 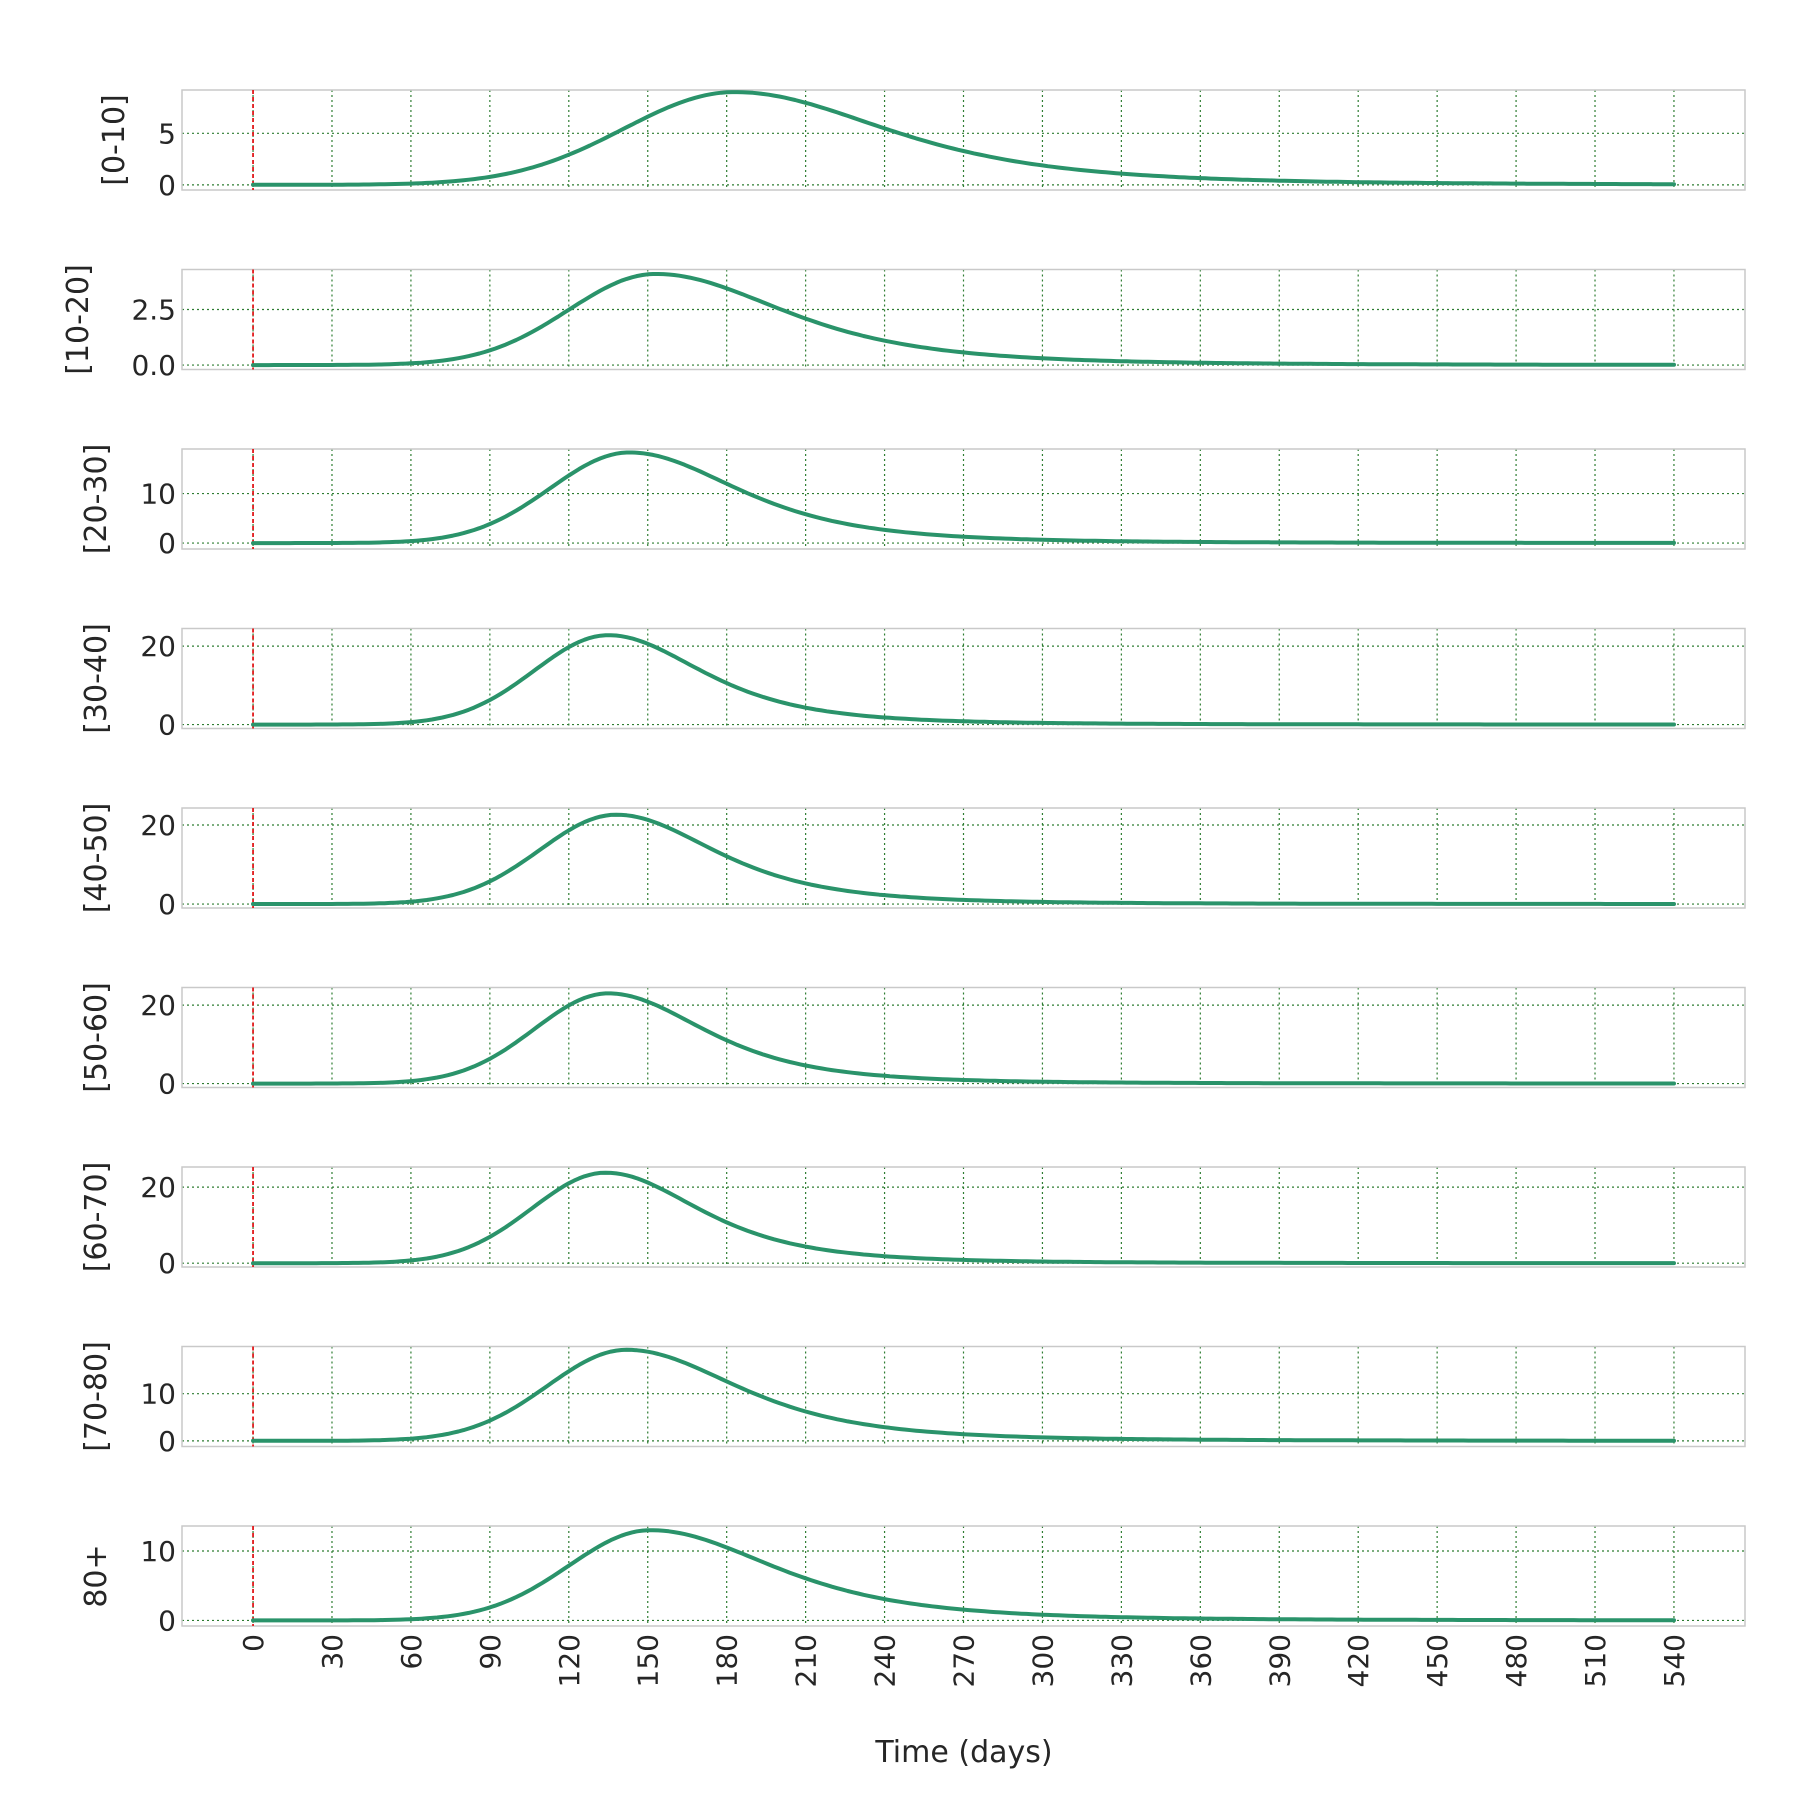 What do you see at coordinates (885, 1660) in the screenshot?
I see `x-tick-label: 240` at bounding box center [885, 1660].